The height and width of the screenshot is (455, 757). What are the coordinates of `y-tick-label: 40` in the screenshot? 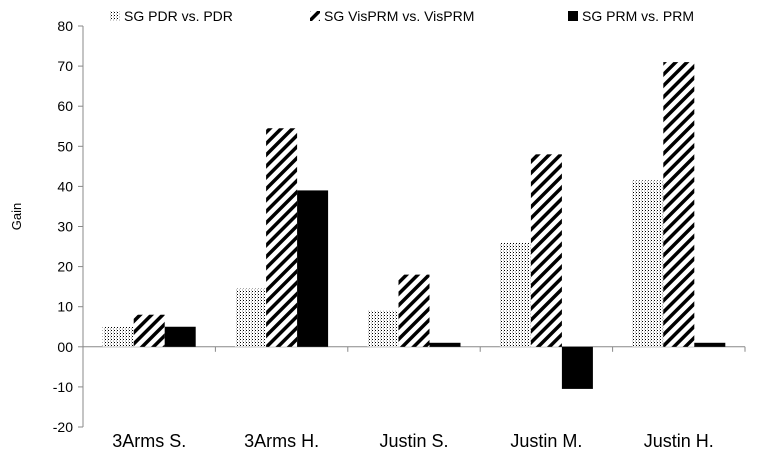 It's located at (65, 186).